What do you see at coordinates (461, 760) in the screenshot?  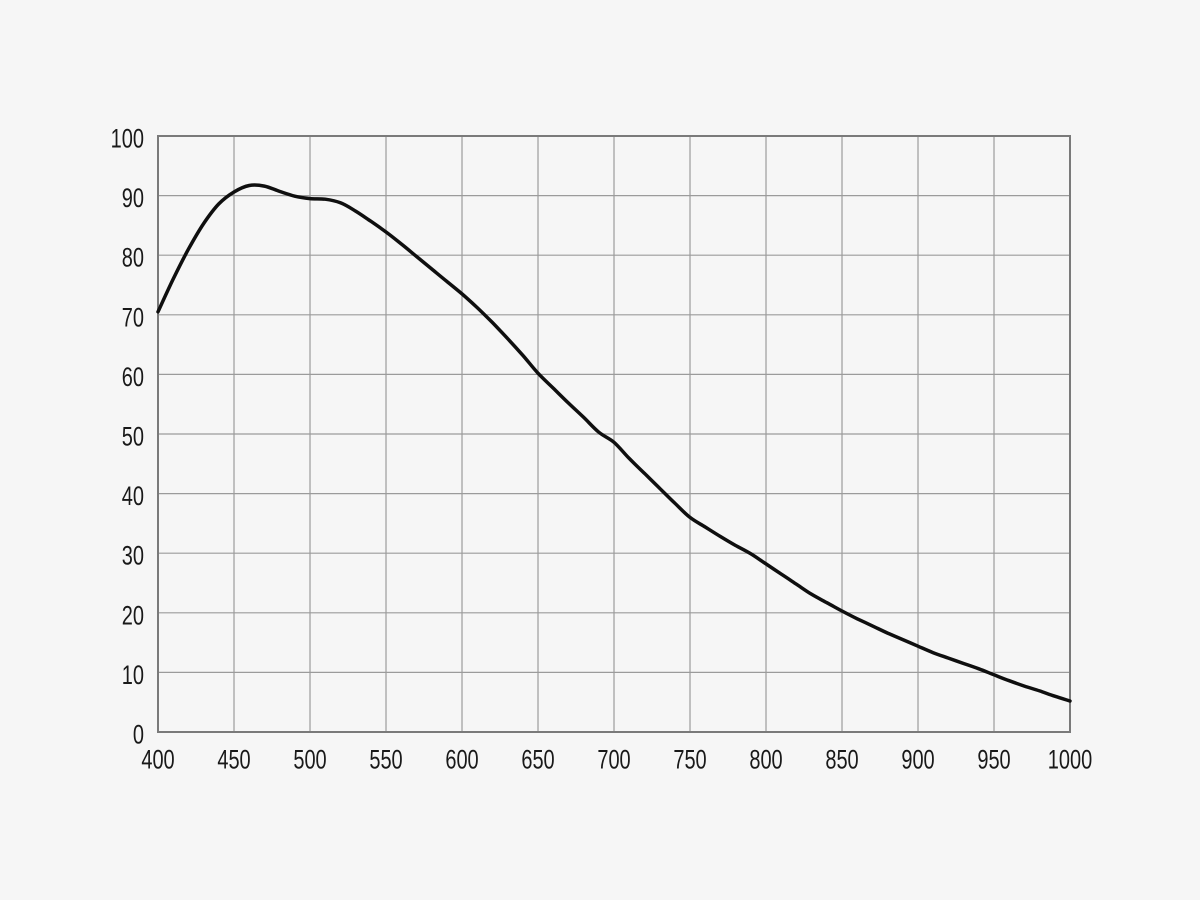 I see `x-tick-label: 600` at bounding box center [461, 760].